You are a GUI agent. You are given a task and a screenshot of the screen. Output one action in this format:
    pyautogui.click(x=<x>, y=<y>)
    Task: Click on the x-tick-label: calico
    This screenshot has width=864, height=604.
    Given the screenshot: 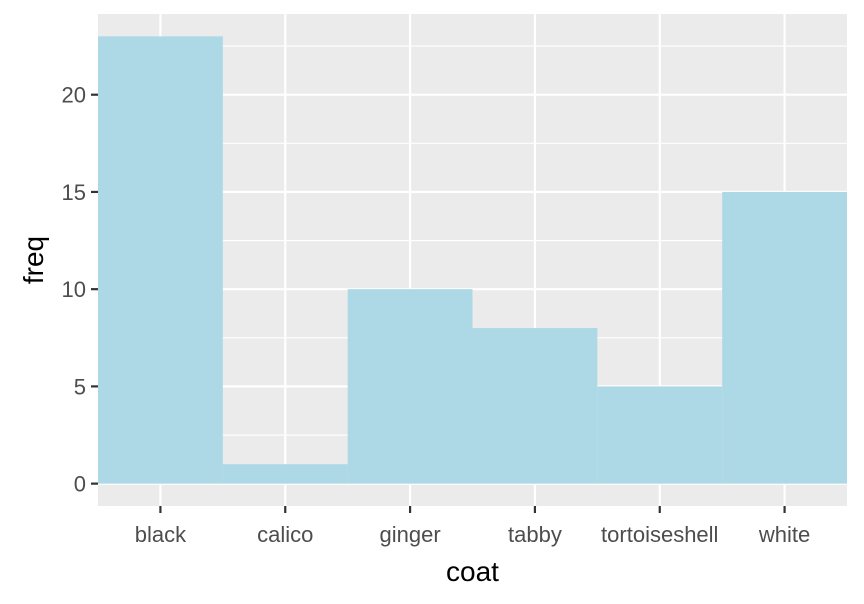 What is the action you would take?
    pyautogui.click(x=285, y=534)
    